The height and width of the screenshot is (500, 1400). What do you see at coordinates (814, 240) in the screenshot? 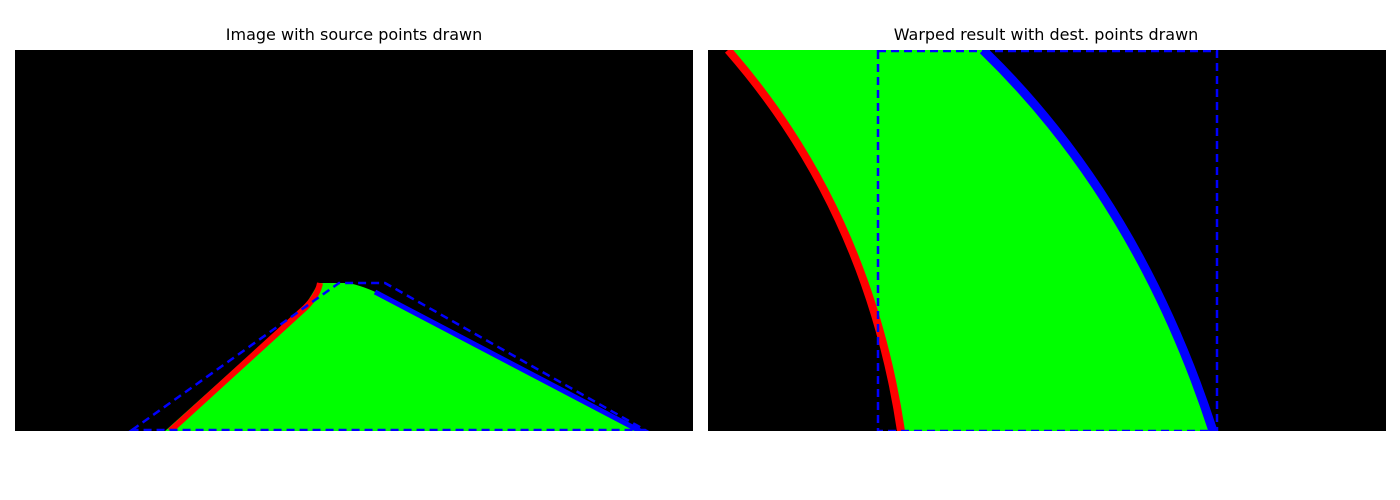
I see `warped-left-lane-line` at bounding box center [814, 240].